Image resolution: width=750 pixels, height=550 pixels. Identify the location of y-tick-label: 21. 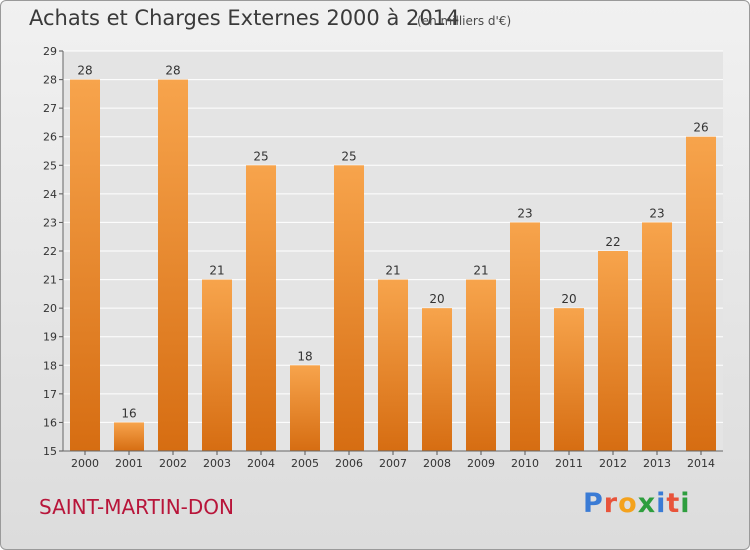
(50, 280).